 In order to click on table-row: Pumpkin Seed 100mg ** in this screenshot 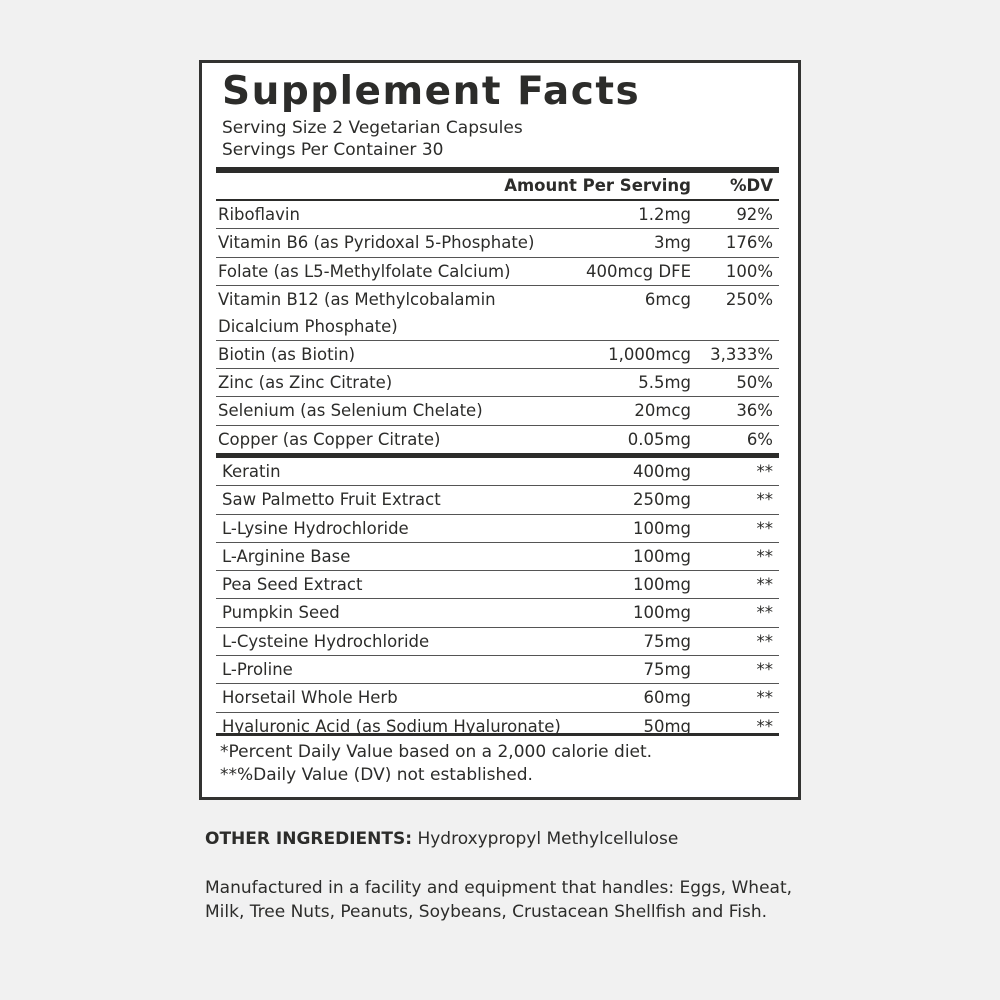, I will do `click(497, 613)`.